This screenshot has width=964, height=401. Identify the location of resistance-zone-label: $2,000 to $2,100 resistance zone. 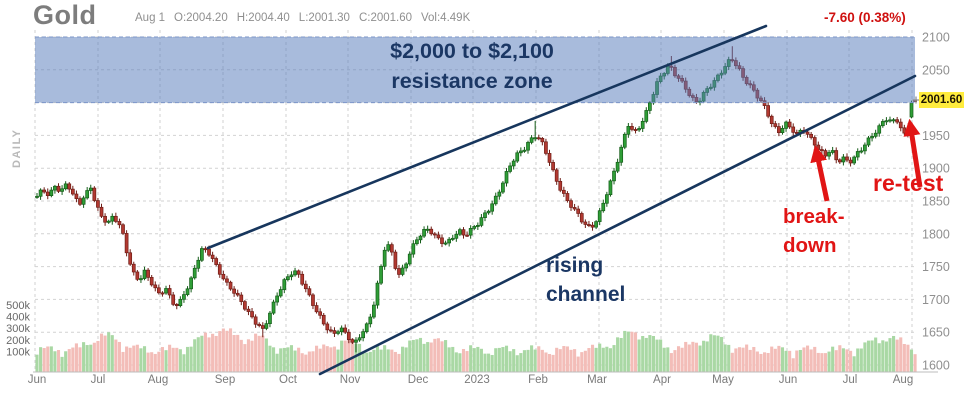
(472, 66).